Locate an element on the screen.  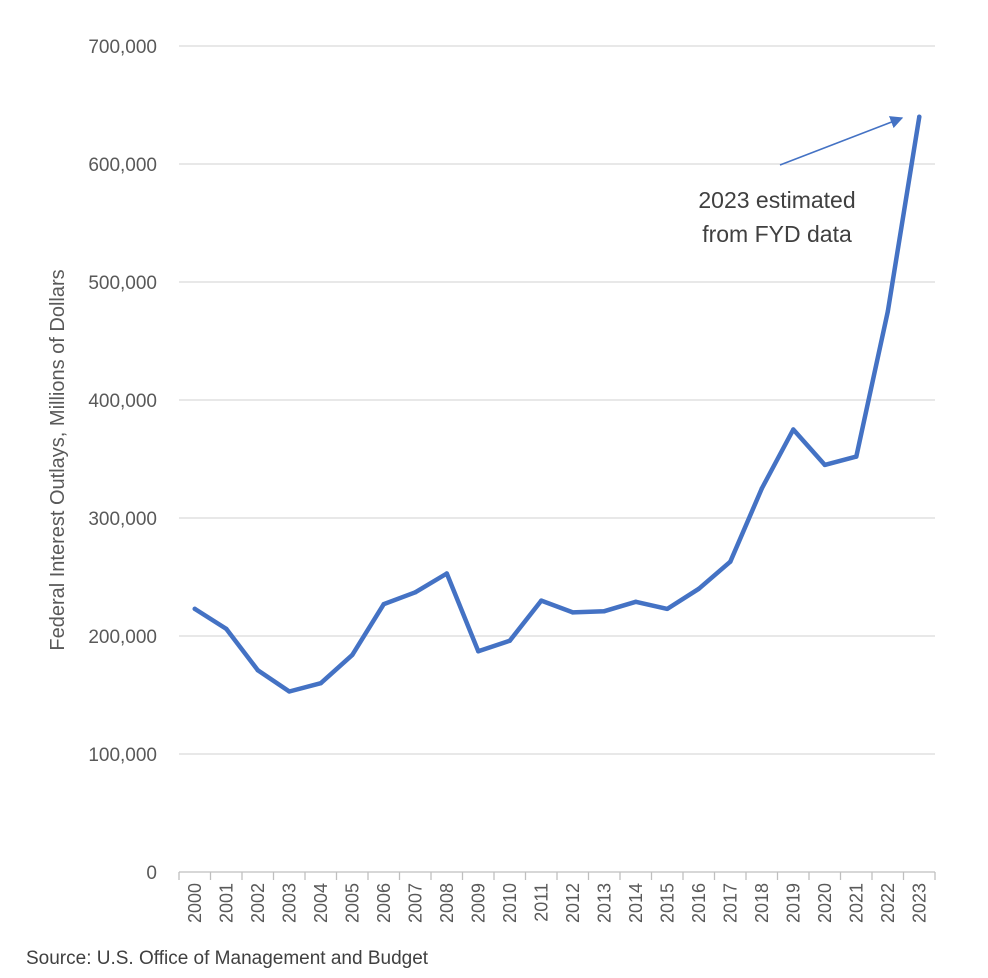
y-tick-label: 500,000 is located at coordinates (122, 283).